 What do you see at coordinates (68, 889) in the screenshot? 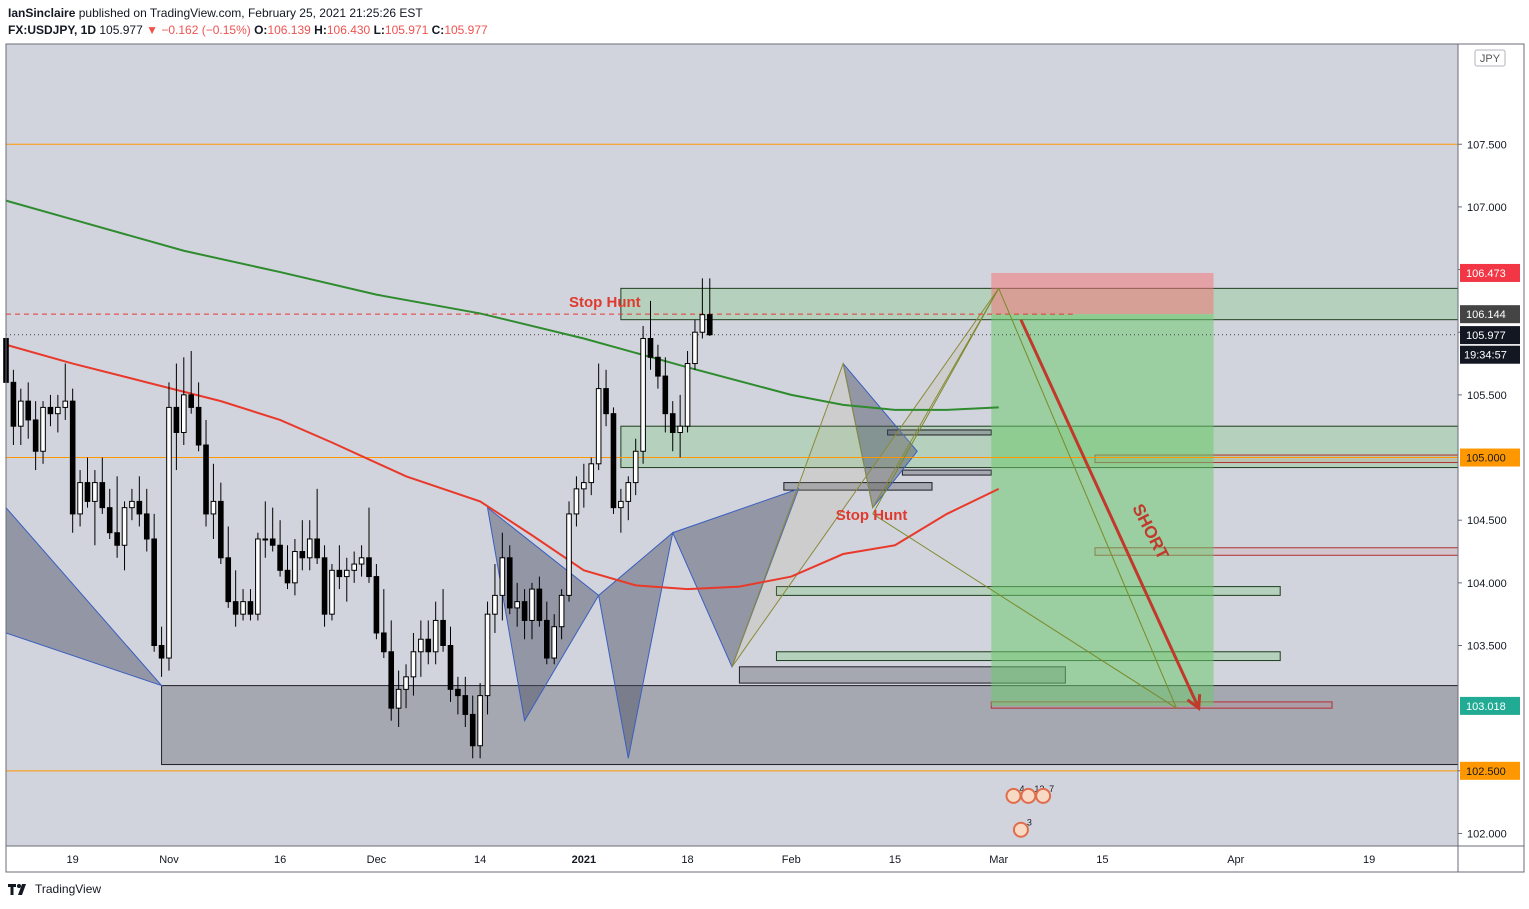
I see `tradingview-brand: TradingView` at bounding box center [68, 889].